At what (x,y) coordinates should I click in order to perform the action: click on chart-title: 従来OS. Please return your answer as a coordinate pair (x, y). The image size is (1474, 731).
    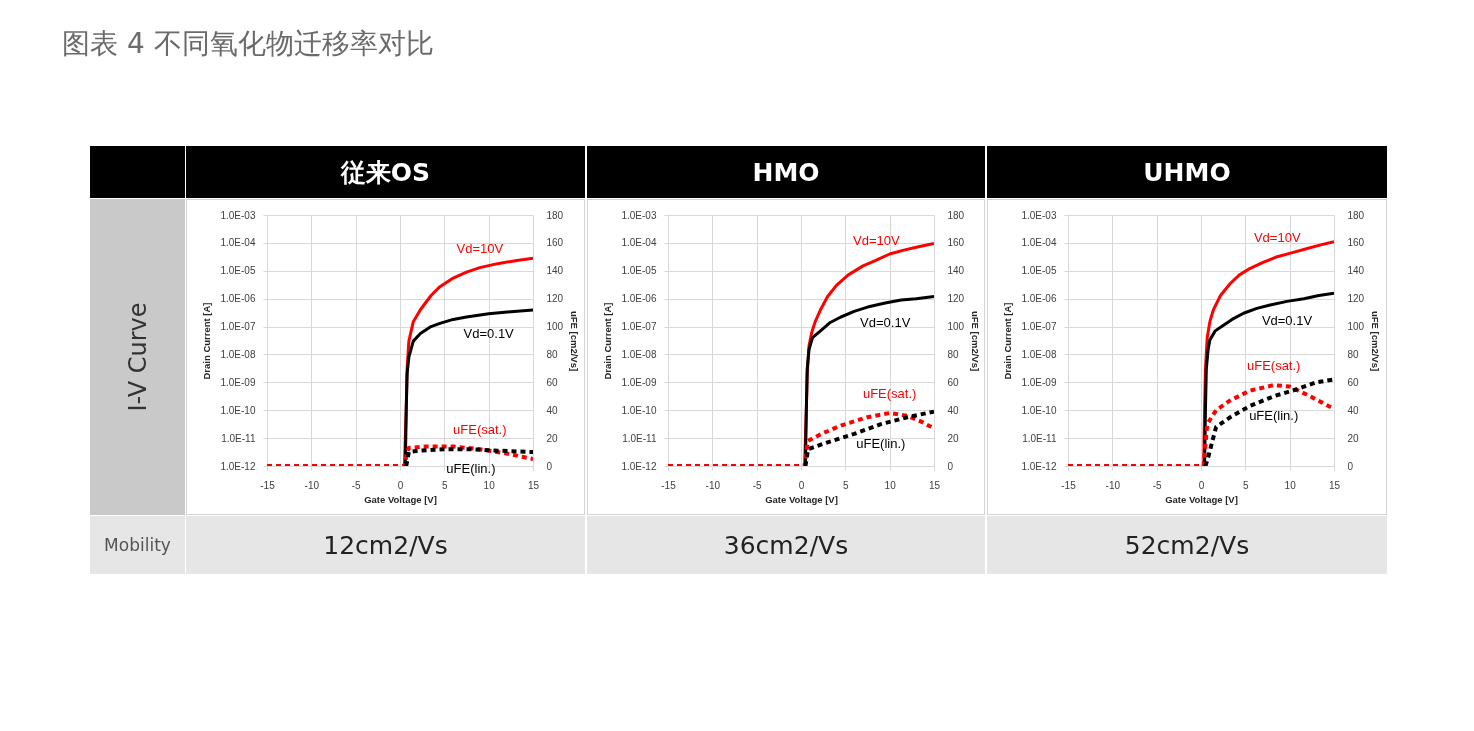
    Looking at the image, I should click on (385, 172).